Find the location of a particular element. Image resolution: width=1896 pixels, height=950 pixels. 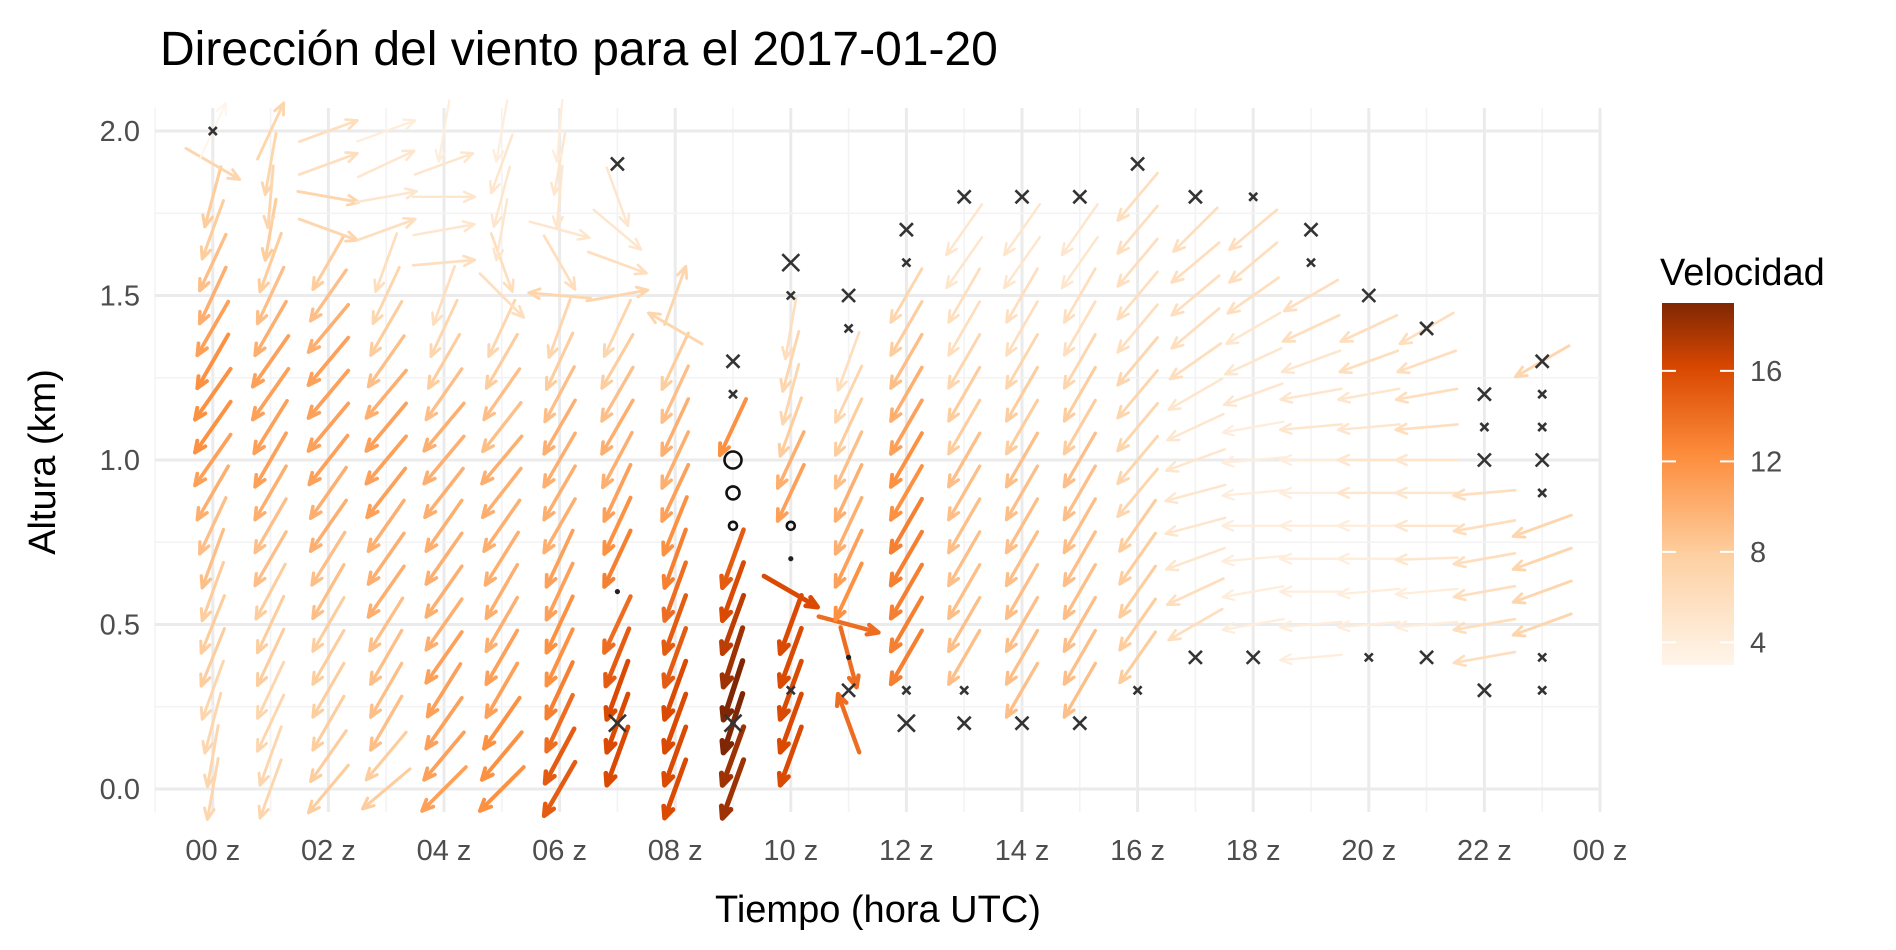

y-tick-label: 1.5 is located at coordinates (120, 297).